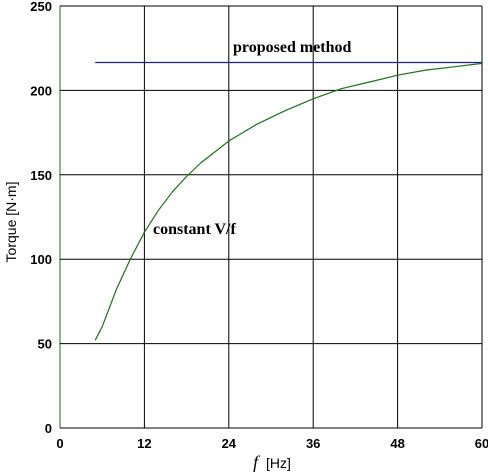 This screenshot has width=488, height=472. What do you see at coordinates (41, 175) in the screenshot?
I see `y-tick-label-150: 150` at bounding box center [41, 175].